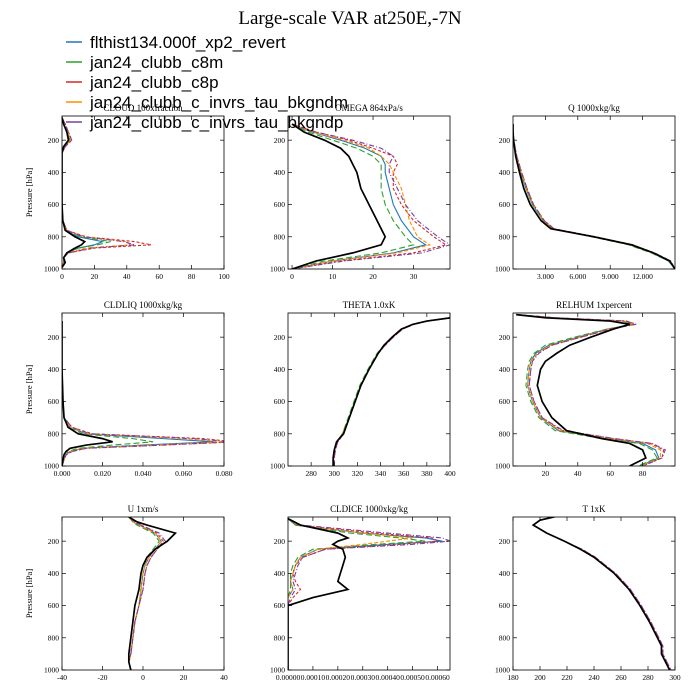 The image size is (700, 700). I want to click on panel-title: THETA 1.0xK, so click(369, 305).